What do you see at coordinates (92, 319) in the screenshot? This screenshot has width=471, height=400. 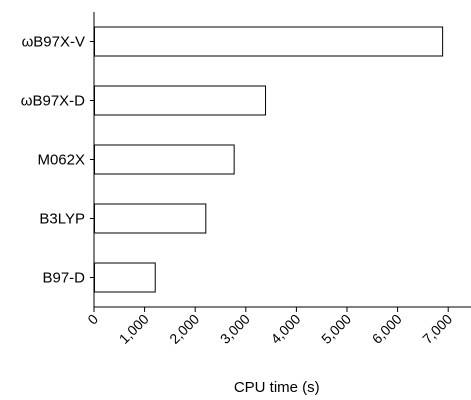 I see `x-tick-label-0: 0` at bounding box center [92, 319].